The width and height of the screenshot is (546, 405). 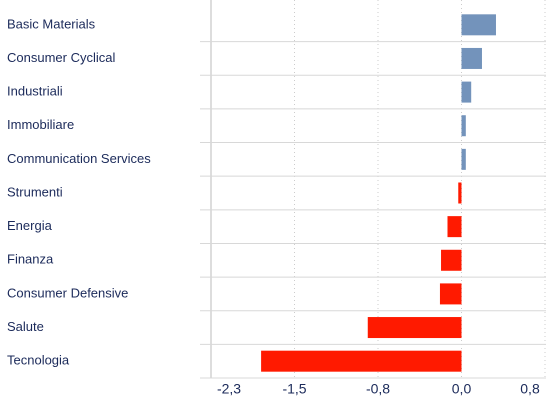 What do you see at coordinates (35, 91) in the screenshot?
I see `y-tick-label: Industriali` at bounding box center [35, 91].